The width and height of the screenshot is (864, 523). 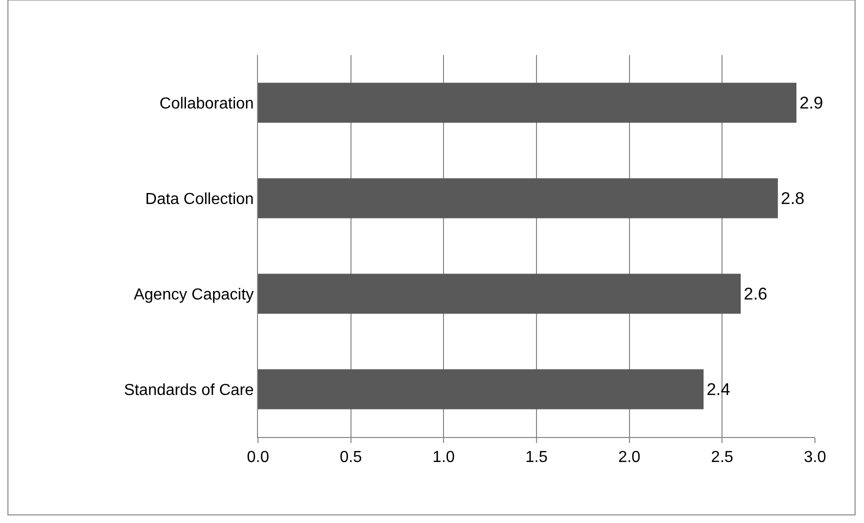 I want to click on data-label: 2.6, so click(x=756, y=294).